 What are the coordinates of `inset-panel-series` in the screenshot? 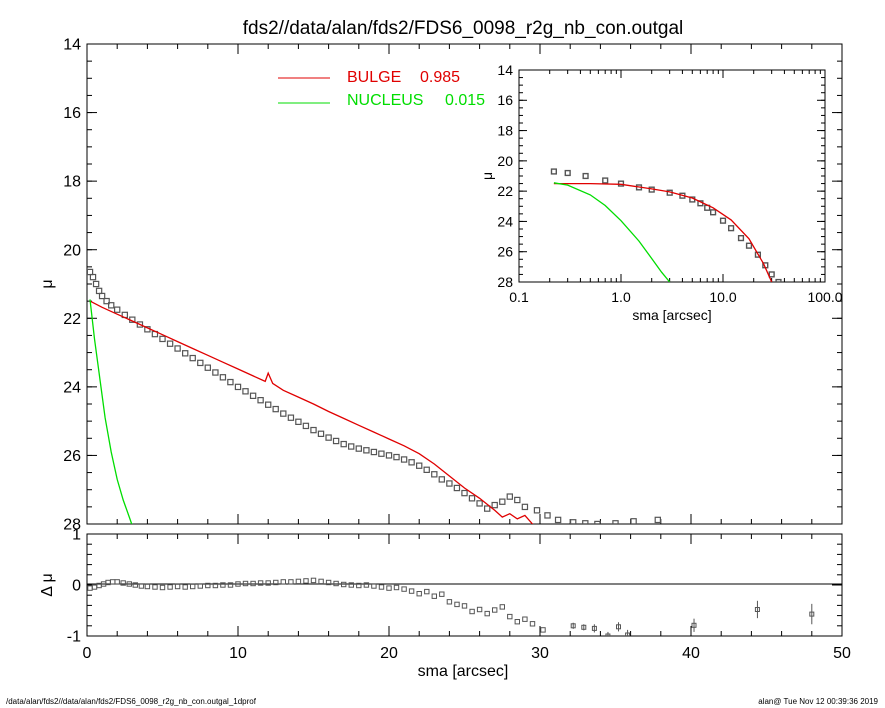 It's located at (666, 225).